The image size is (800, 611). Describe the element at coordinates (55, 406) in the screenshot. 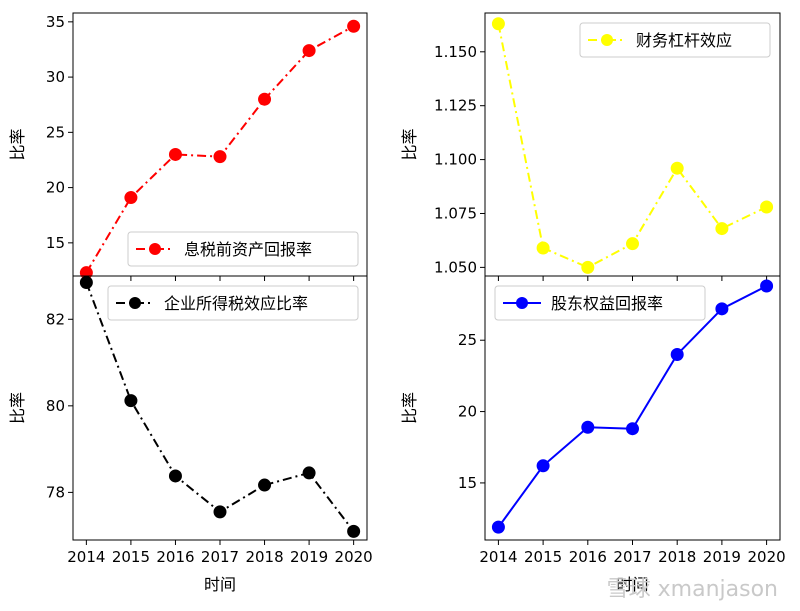

I see `y-tick-label: 80` at that location.